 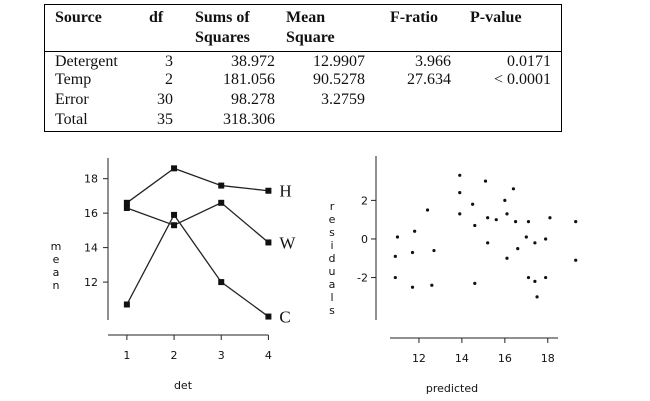 I want to click on x-tick-label: 1, so click(x=126, y=355).